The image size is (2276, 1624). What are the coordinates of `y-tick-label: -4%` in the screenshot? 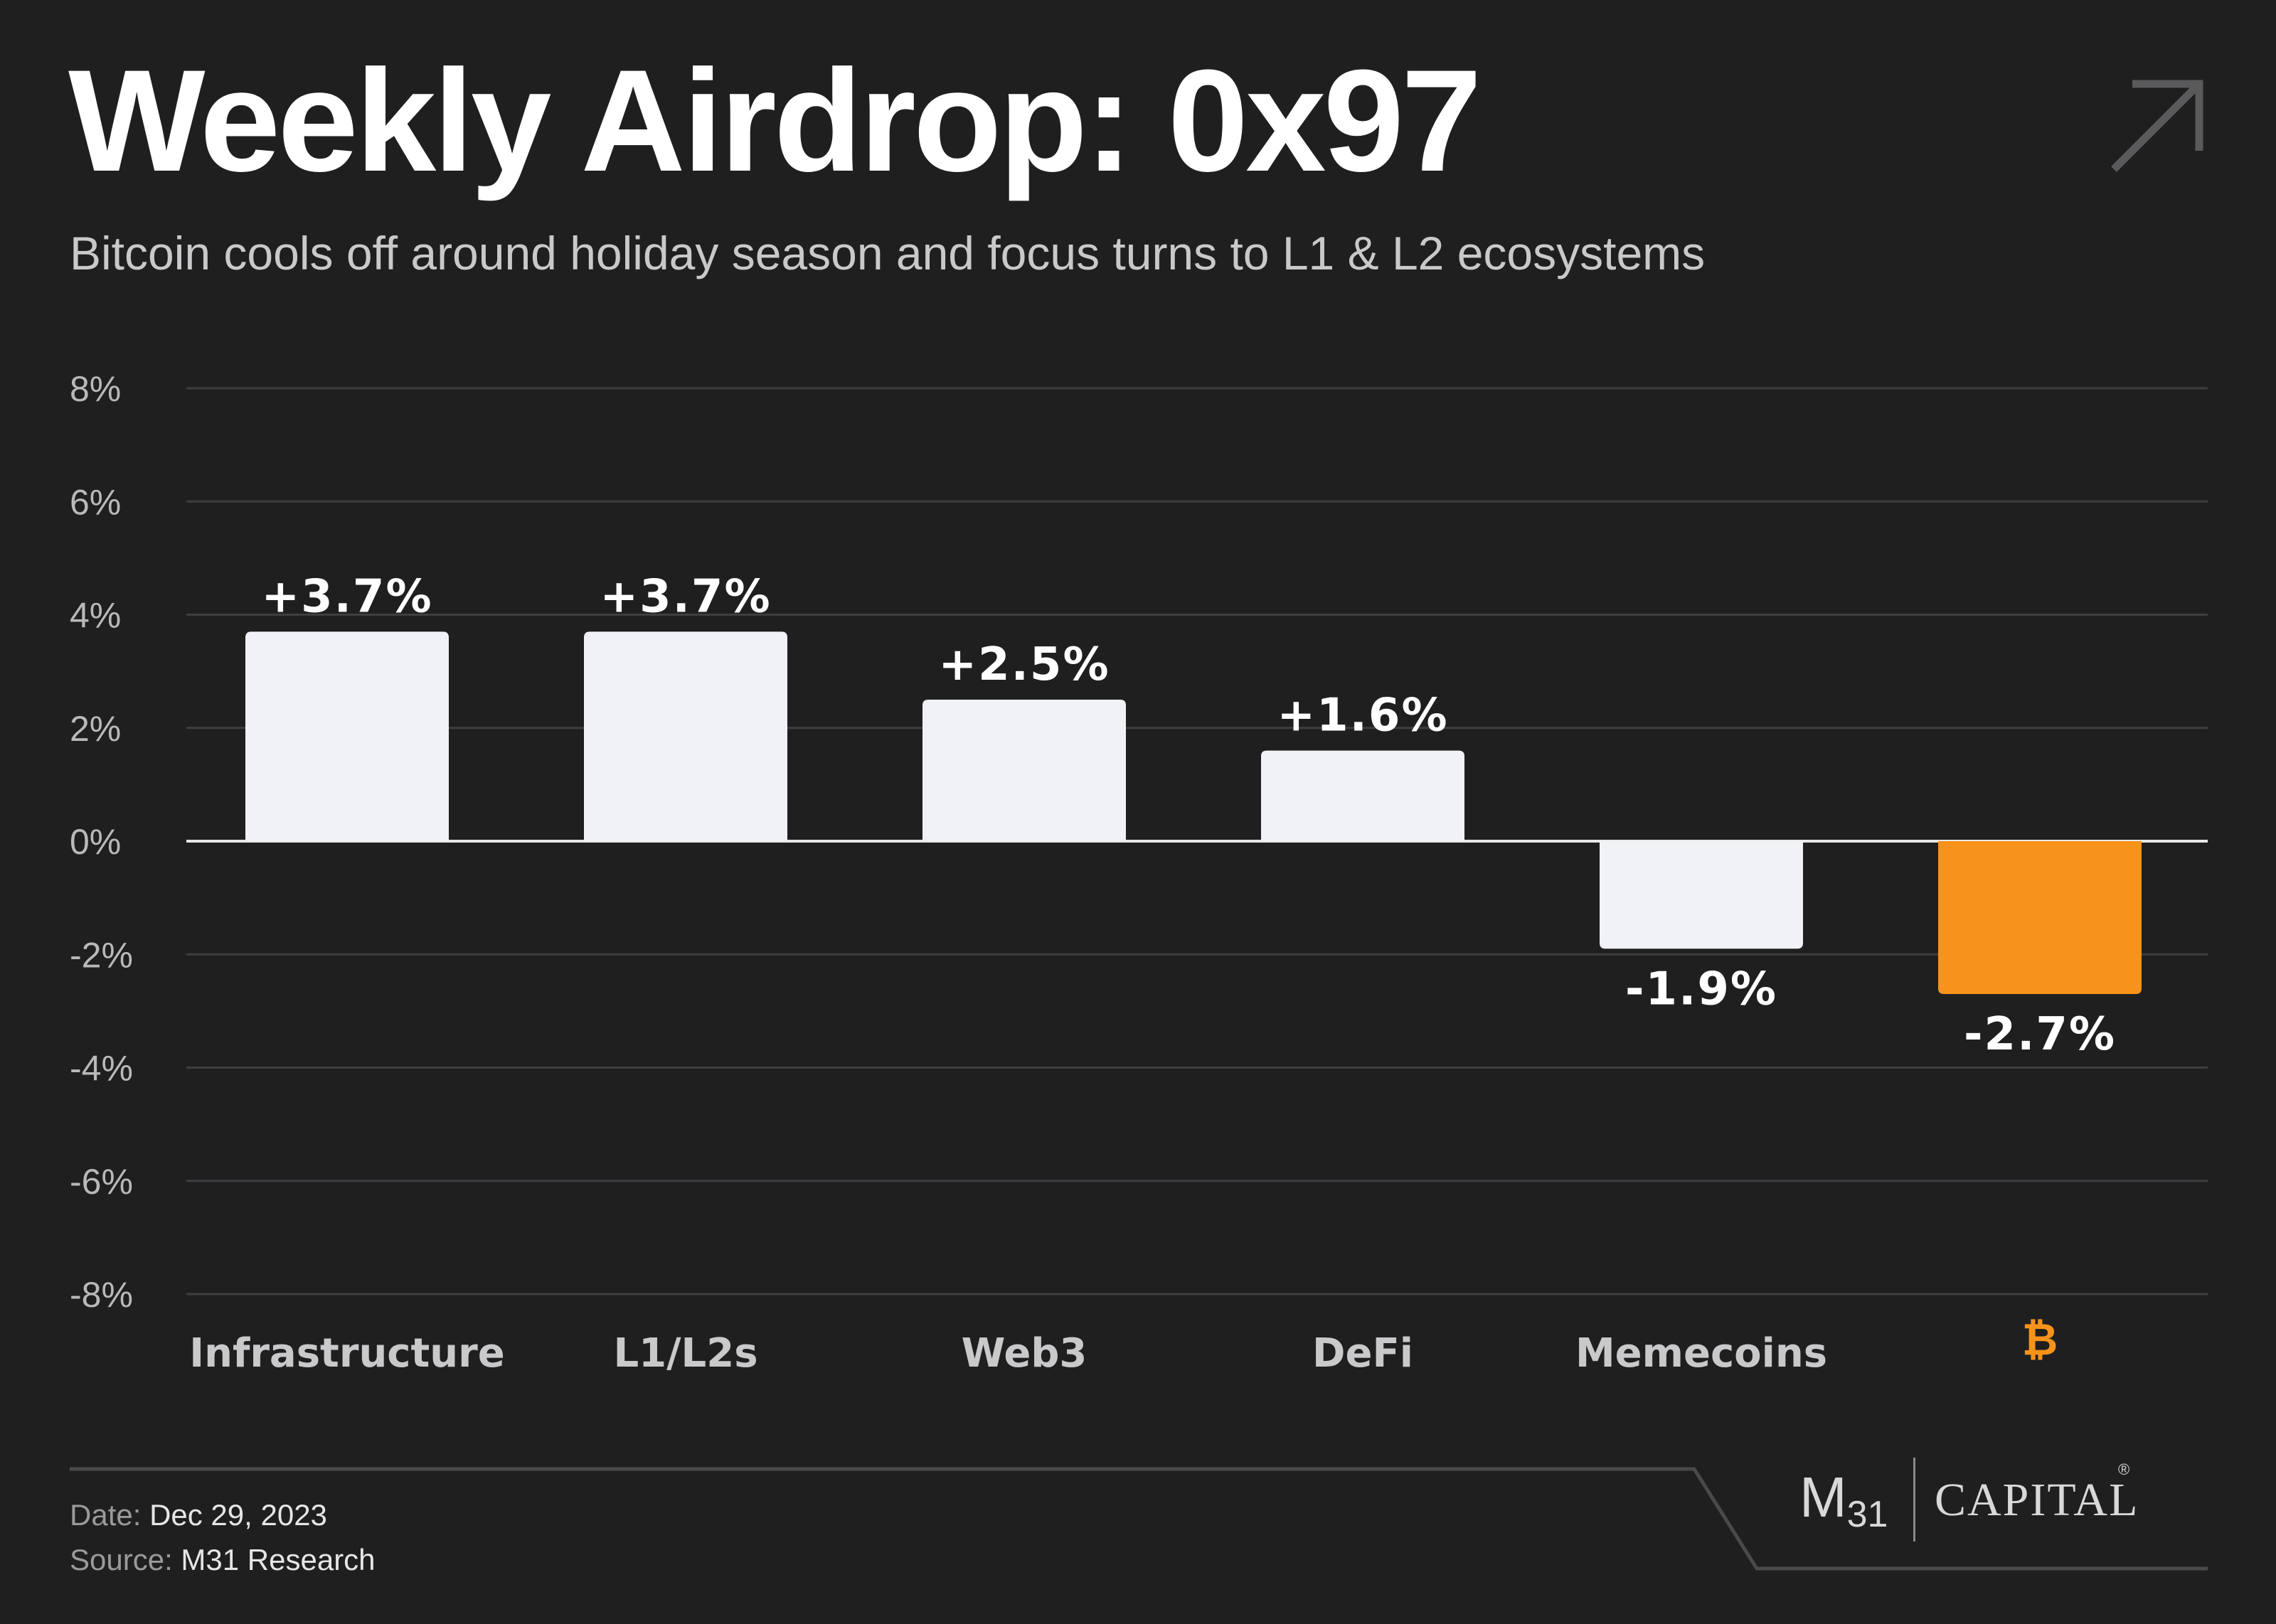 It's located at (102, 1069).